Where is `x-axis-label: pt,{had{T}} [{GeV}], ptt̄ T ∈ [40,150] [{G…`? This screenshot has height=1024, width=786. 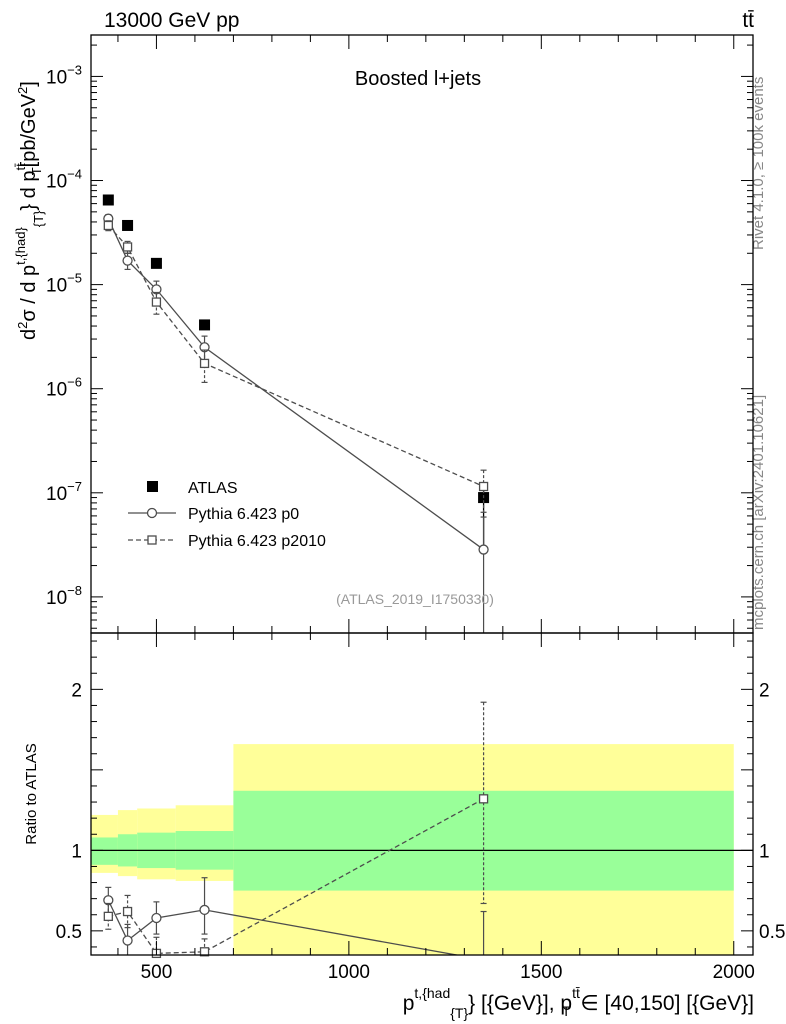 x-axis-label: pt,{had{T}} [{GeV}], ptt̄ T ∈ [40,150] [{G… is located at coordinates (578, 1003).